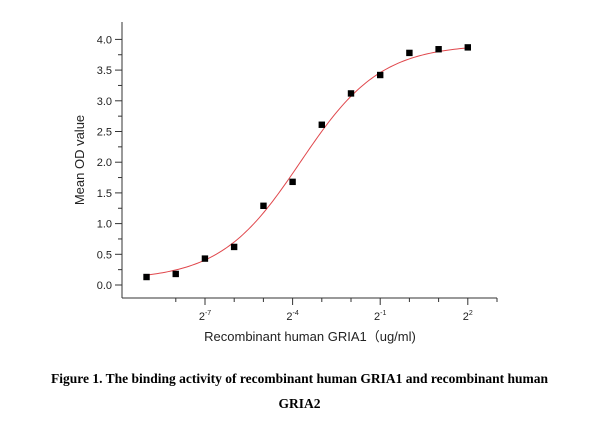 The height and width of the screenshot is (429, 599). I want to click on x-tick-label: 2-4, so click(292, 316).